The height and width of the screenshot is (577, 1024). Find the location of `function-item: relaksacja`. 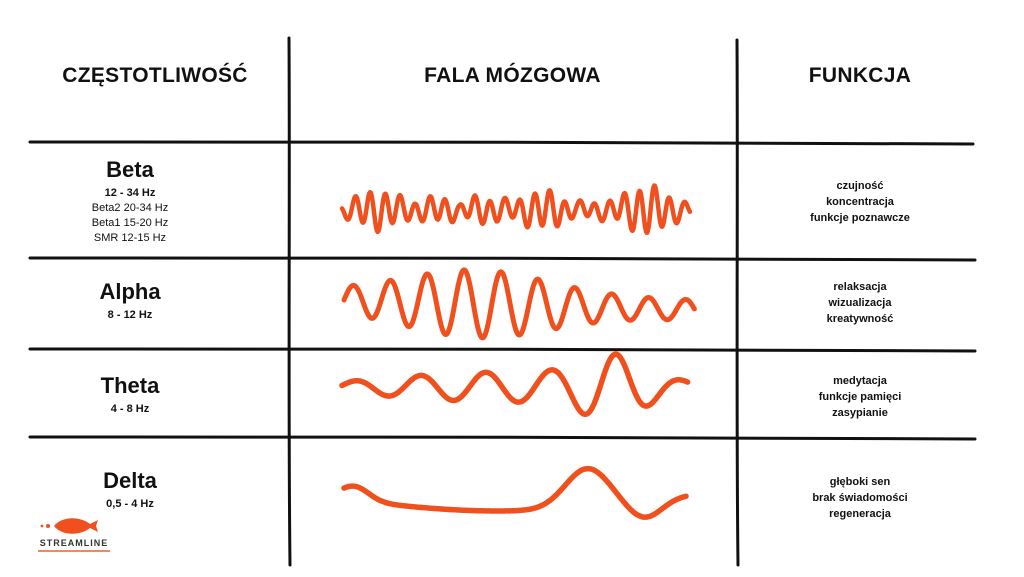

function-item: relaksacja is located at coordinates (860, 287).